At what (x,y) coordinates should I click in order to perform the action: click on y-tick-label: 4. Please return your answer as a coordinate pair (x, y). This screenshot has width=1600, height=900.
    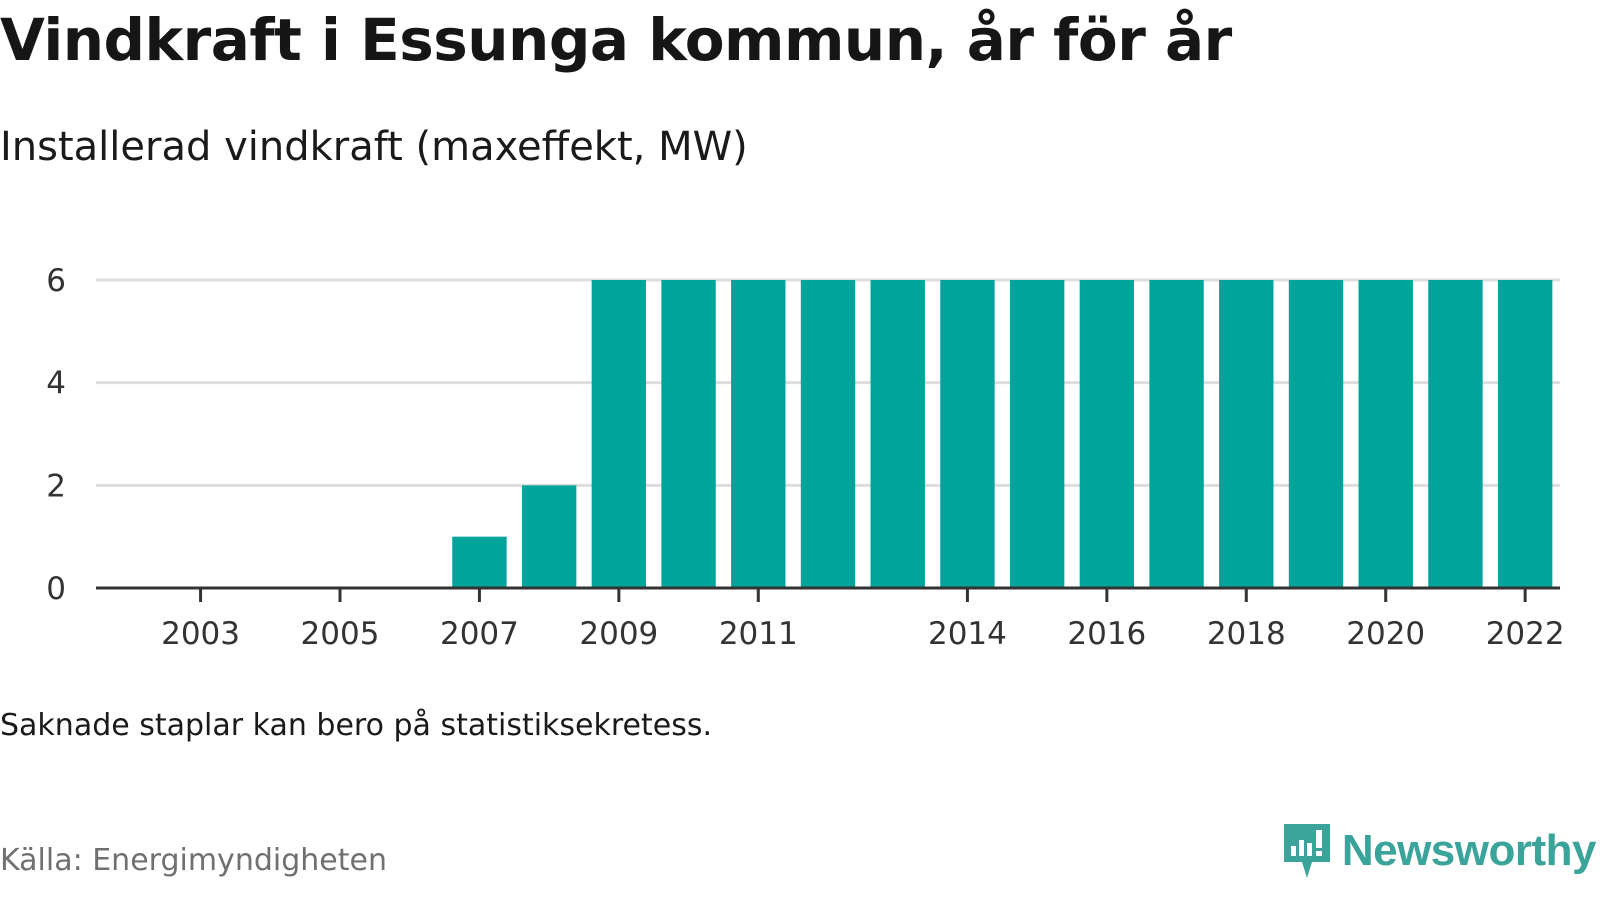
    Looking at the image, I should click on (56, 384).